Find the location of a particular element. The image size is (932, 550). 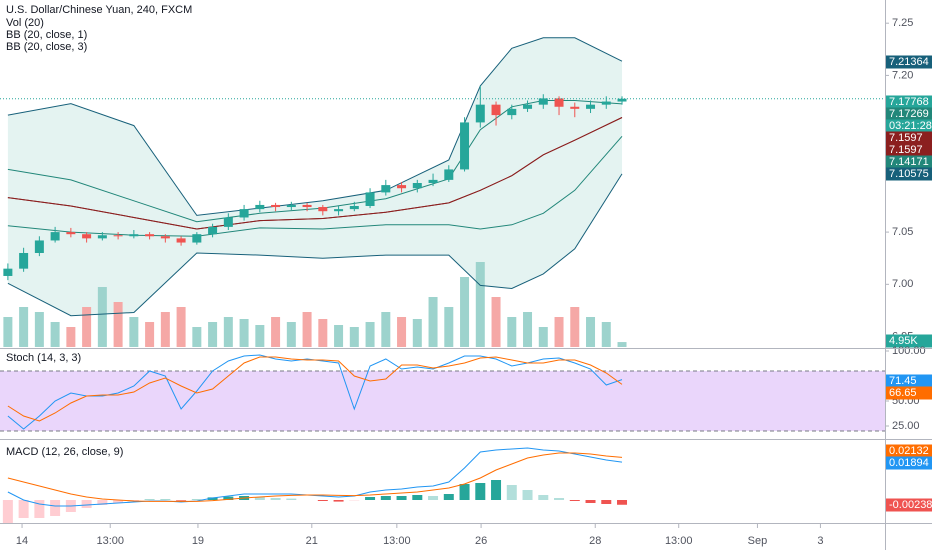

value-tag-text: -0.00238 is located at coordinates (910, 505).